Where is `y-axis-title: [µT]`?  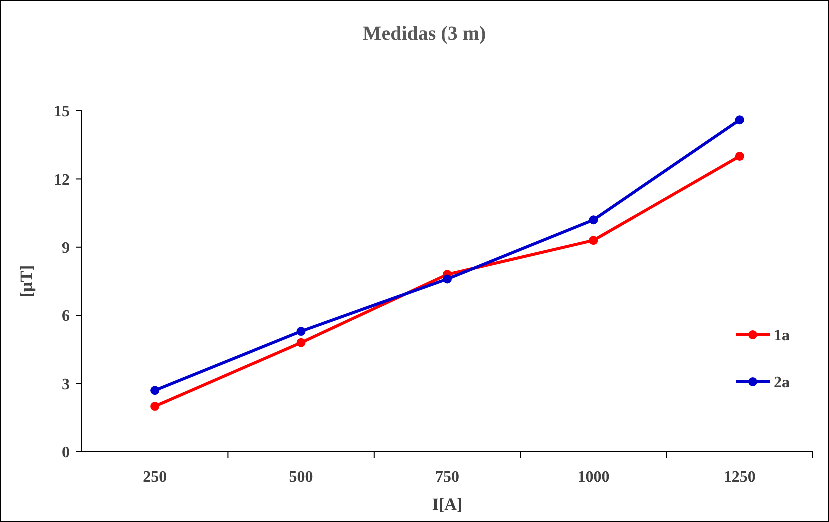 y-axis-title: [µT] is located at coordinates (26, 281).